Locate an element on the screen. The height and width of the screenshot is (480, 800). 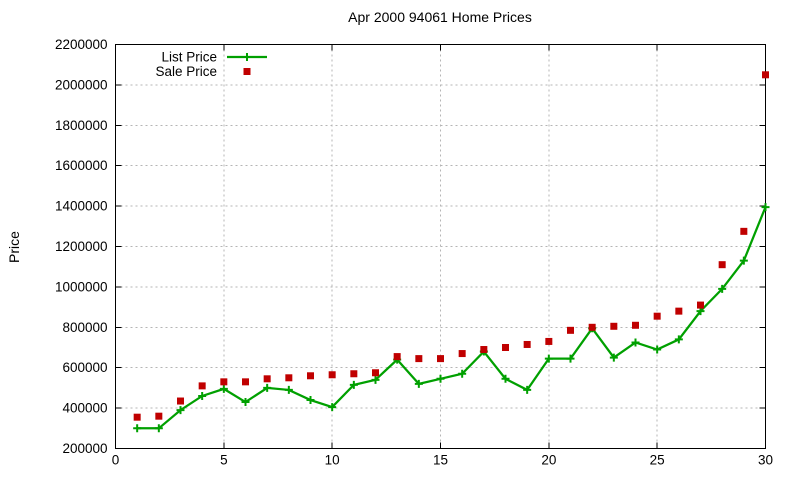
x-tick-label: 5 is located at coordinates (224, 460).